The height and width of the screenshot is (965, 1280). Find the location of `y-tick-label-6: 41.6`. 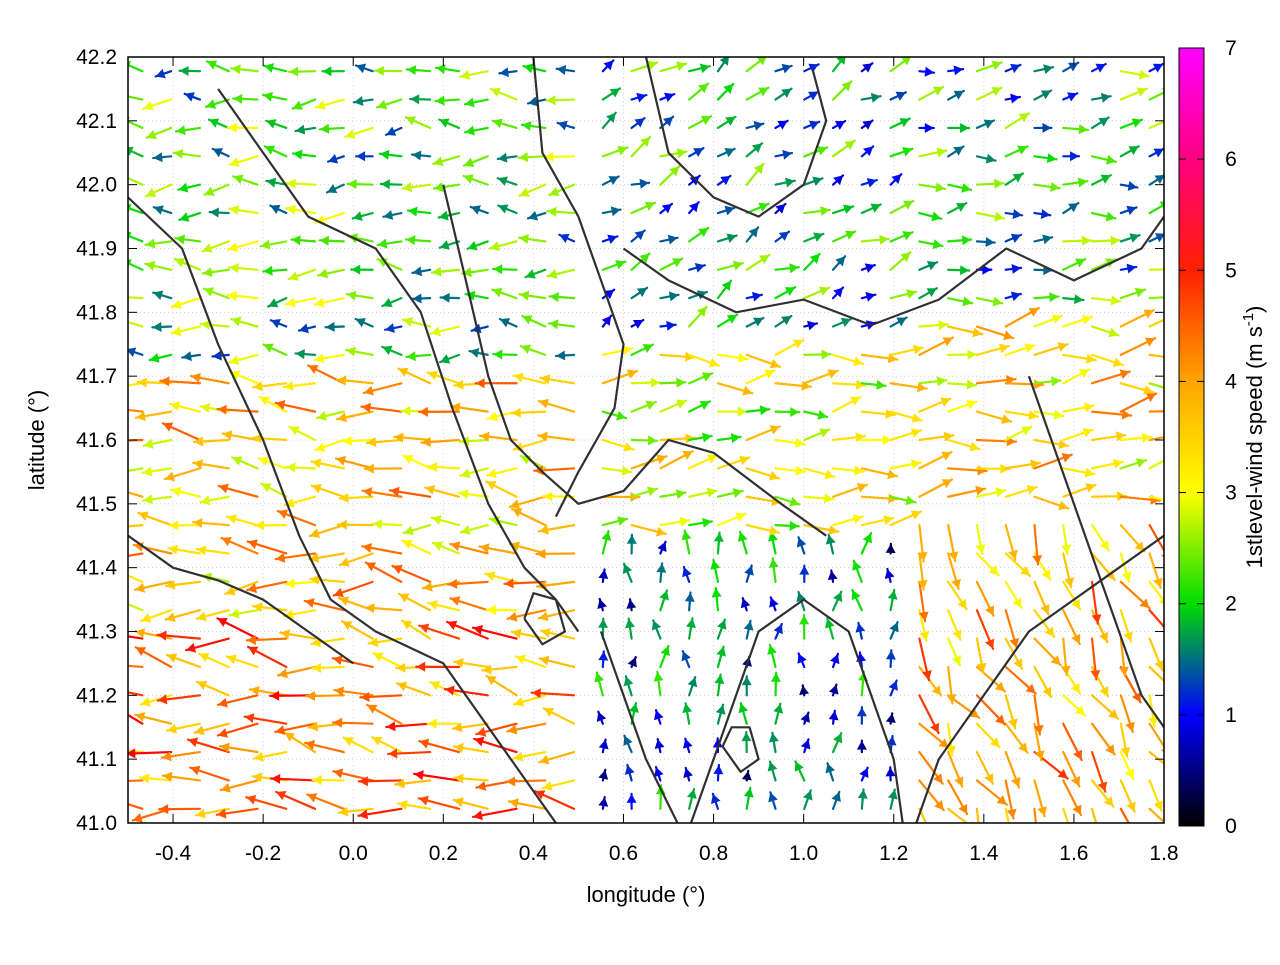

y-tick-label-6: 41.6 is located at coordinates (96, 440).